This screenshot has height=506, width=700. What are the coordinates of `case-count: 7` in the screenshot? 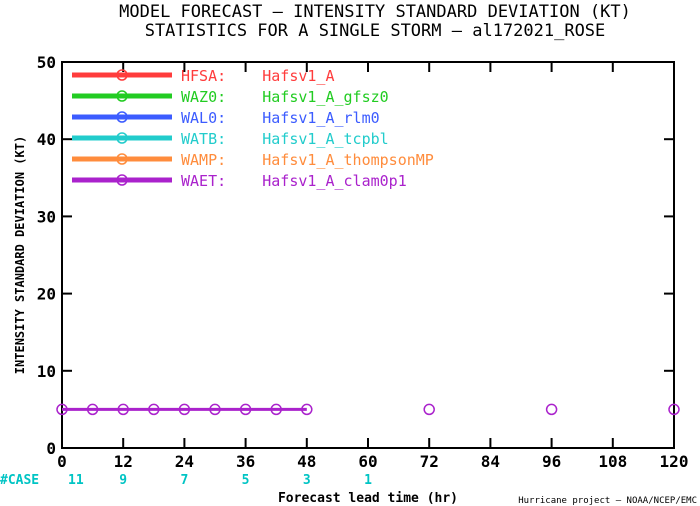 It's located at (184, 480).